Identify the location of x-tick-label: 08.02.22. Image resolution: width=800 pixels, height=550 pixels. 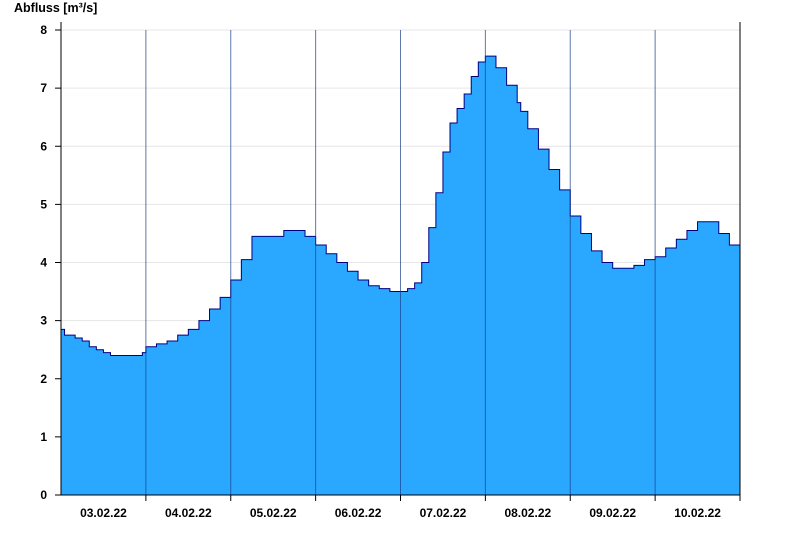
(527, 513).